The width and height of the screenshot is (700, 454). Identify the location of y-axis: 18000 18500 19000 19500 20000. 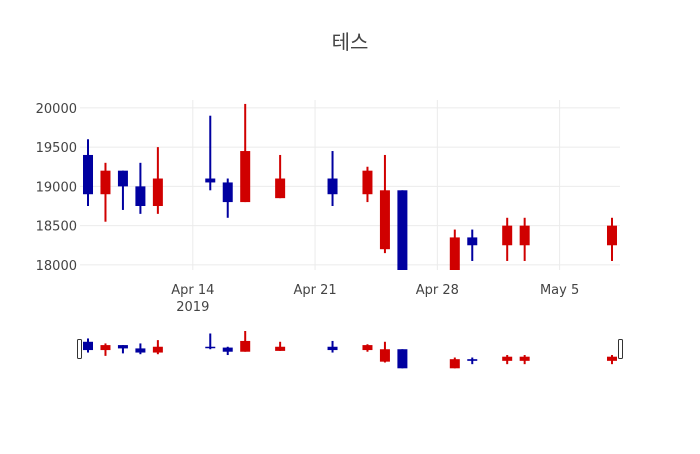
(56, 188).